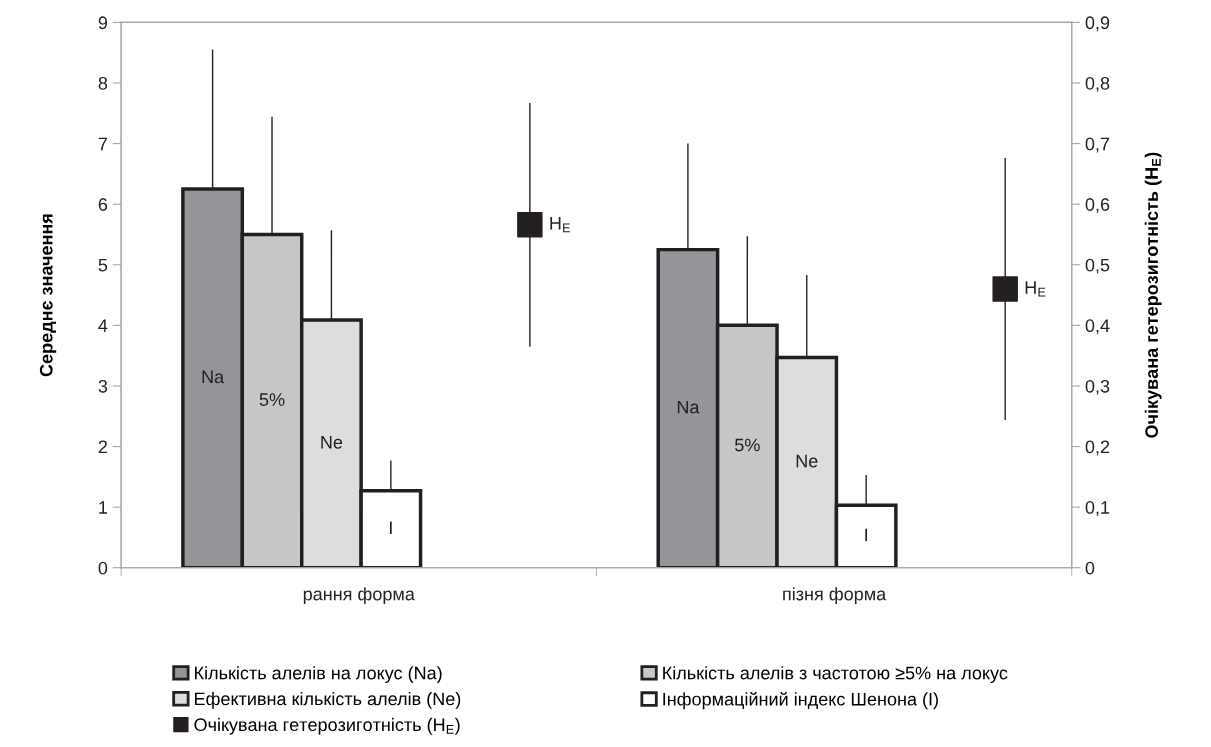 Image resolution: width=1211 pixels, height=747 pixels. I want to click on y-tick-label: 9, so click(103, 23).